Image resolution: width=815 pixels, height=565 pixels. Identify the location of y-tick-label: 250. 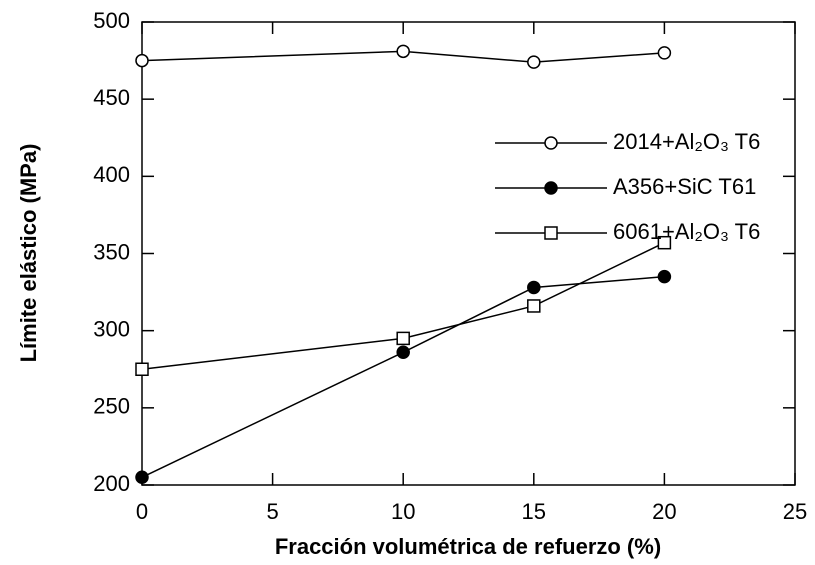
(111, 406).